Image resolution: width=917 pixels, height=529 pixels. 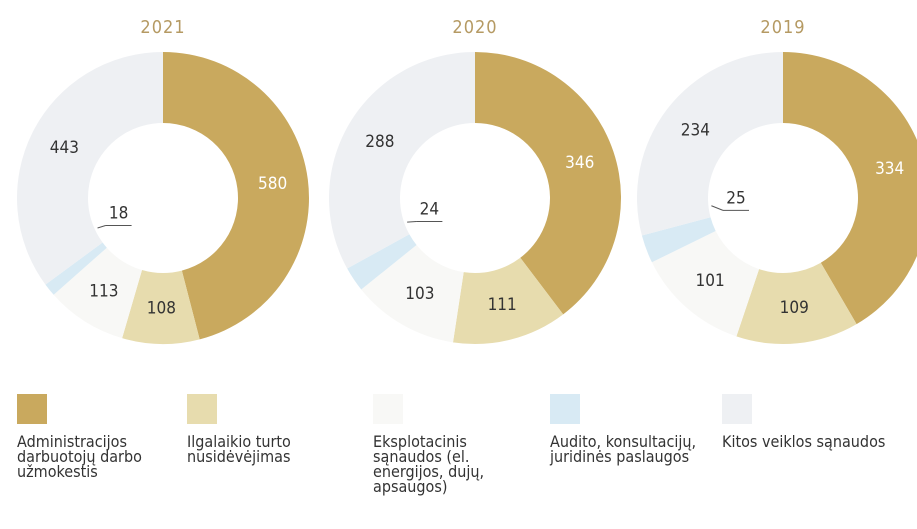 I want to click on chart-title: 2021, so click(x=162, y=27).